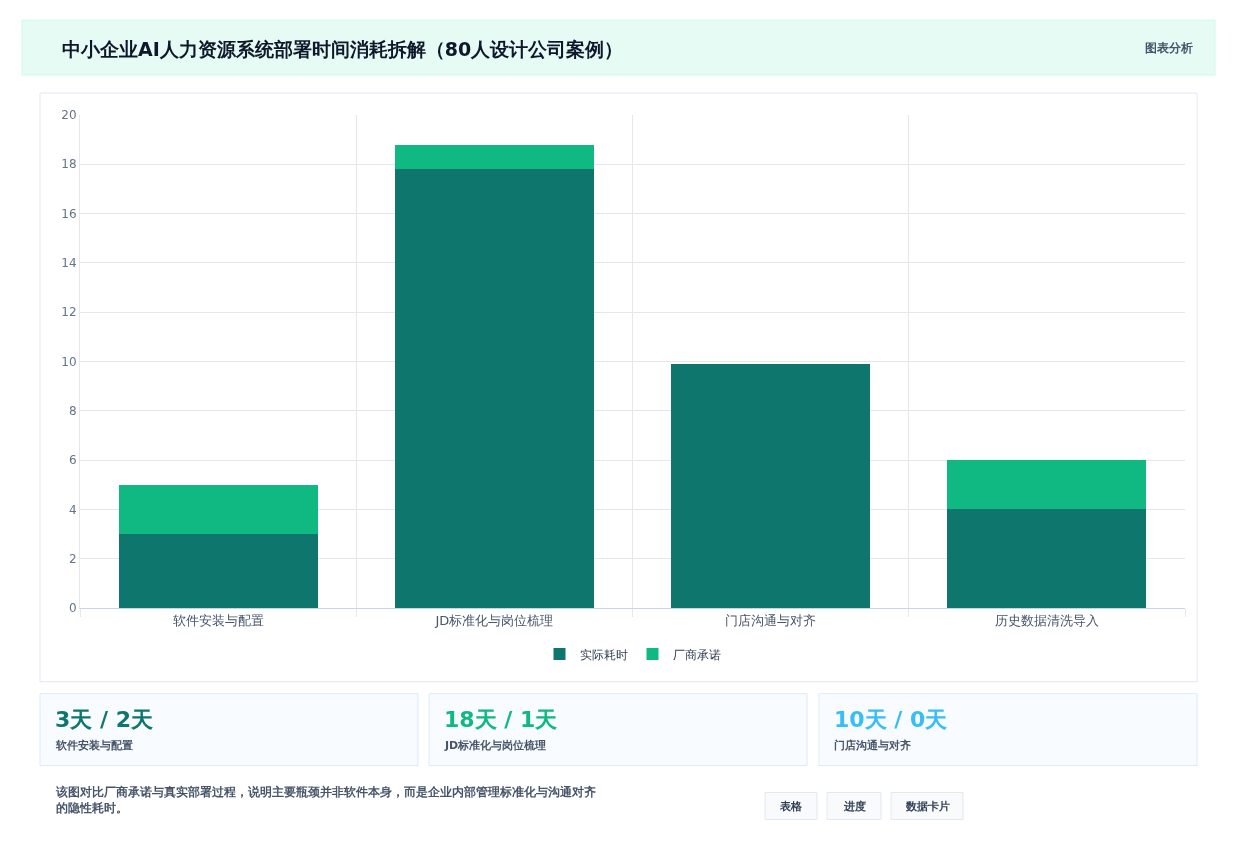 The height and width of the screenshot is (862, 1237). I want to click on text: 该图对比厂商承诺与真实部署过程，说明主要瓶颈并非软件本身，而是企业内部管理标准化与沟通对齐的隐性耗时。, so click(325, 800).